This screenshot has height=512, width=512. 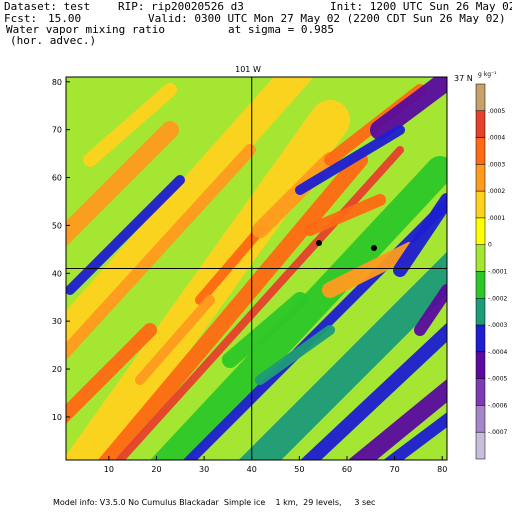 I want to click on x-tick-label: 30, so click(x=204, y=469).